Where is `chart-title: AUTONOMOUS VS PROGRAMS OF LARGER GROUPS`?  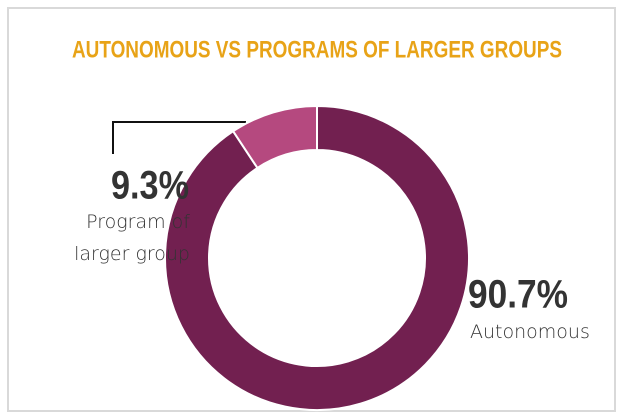
chart-title: AUTONOMOUS VS PROGRAMS OF LARGER GROUPS is located at coordinates (317, 49).